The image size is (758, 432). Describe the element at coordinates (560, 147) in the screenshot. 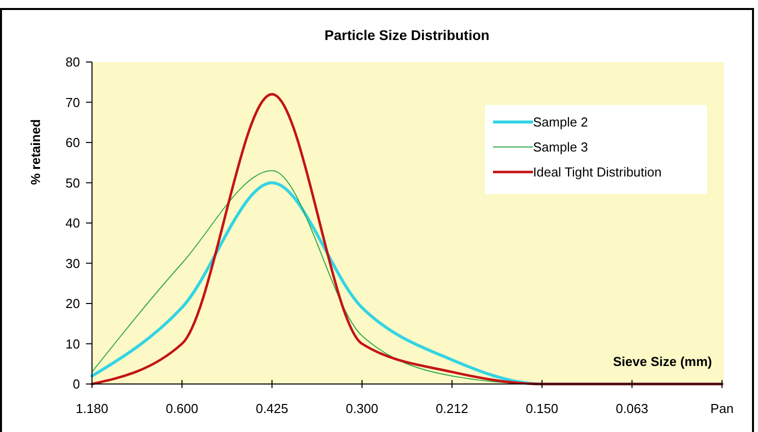

I see `legend-label: Sample 3` at that location.